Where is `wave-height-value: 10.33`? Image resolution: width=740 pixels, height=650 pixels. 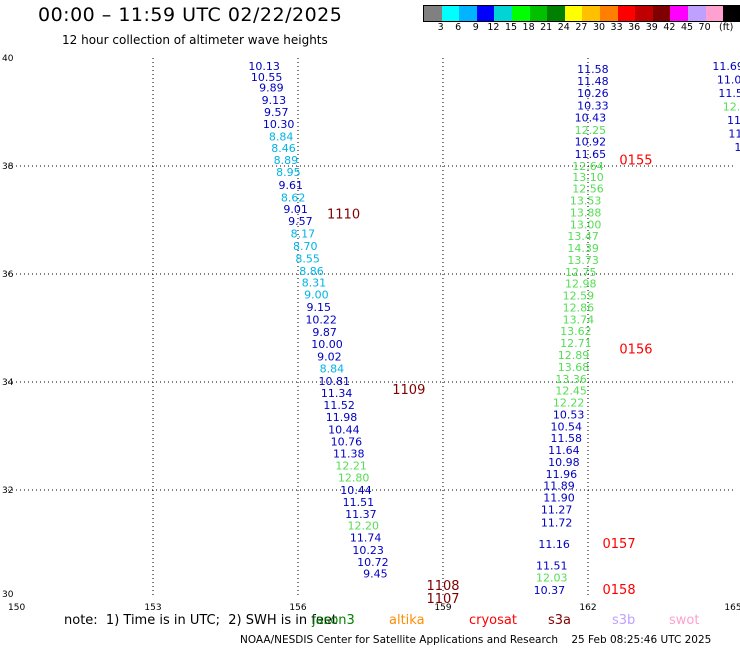 wave-height-value: 10.33 is located at coordinates (593, 106).